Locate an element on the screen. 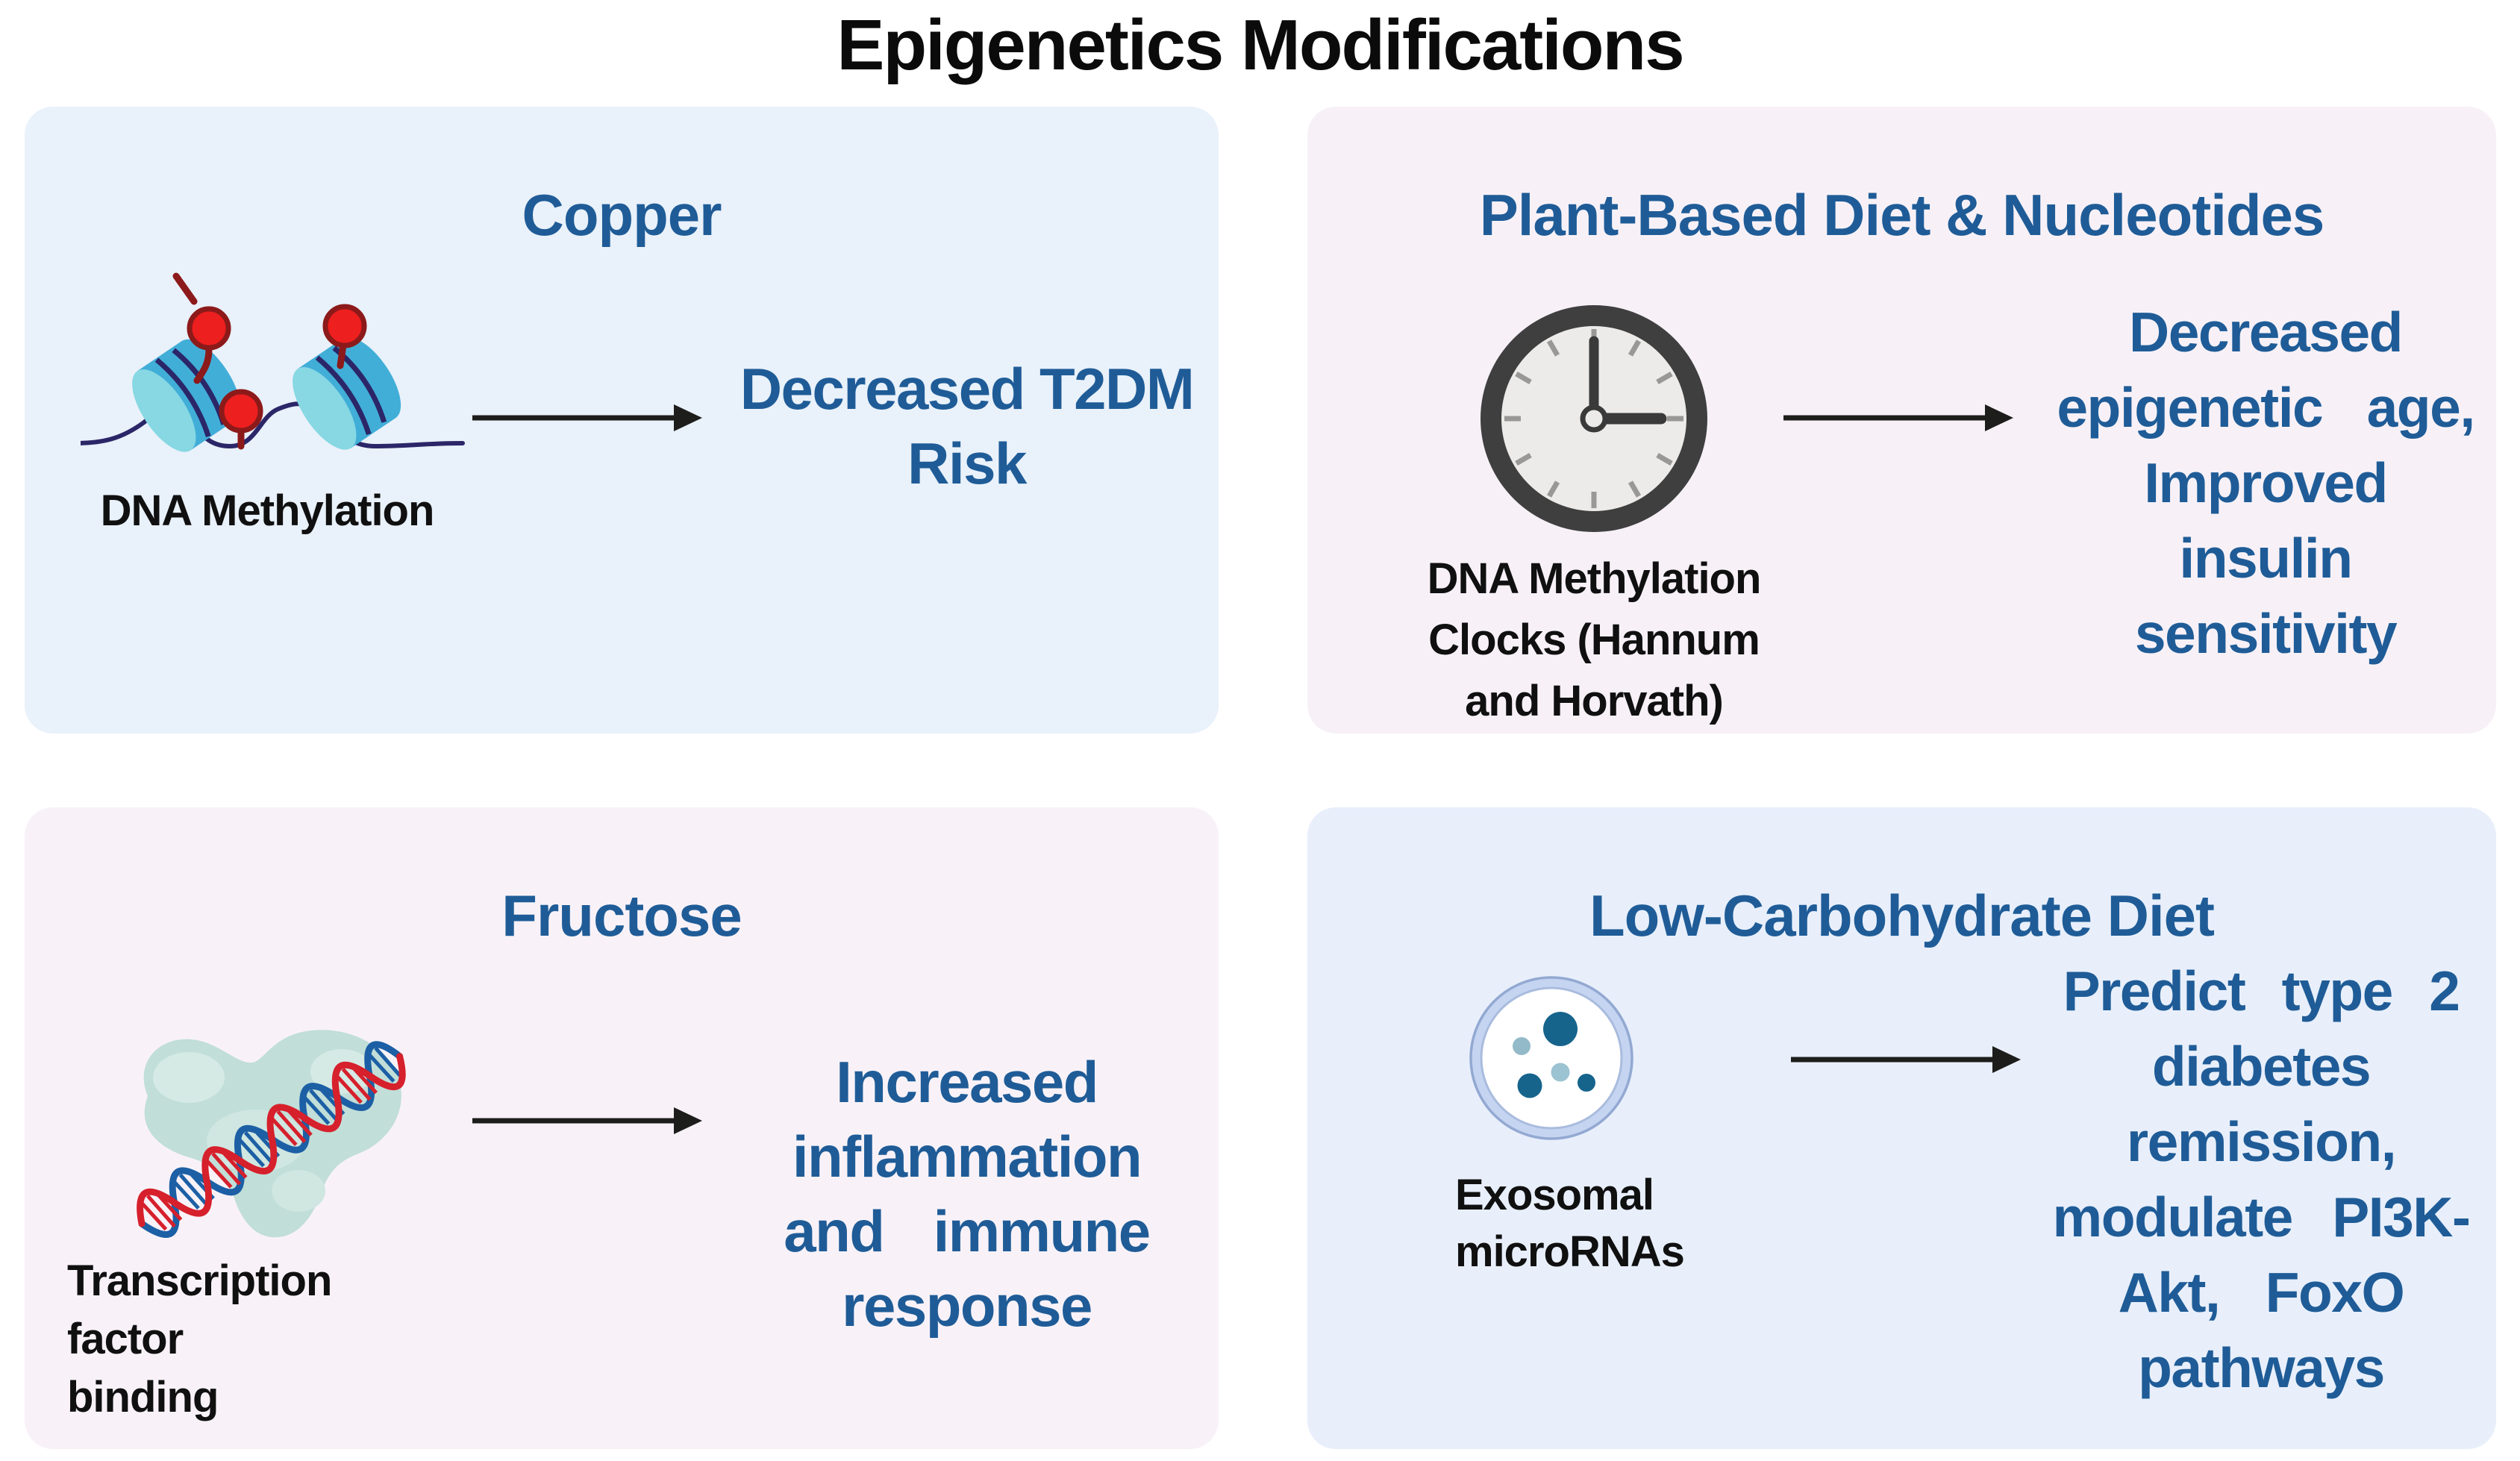 Image resolution: width=2520 pixels, height=1461 pixels. icon-label: DNA Methylation is located at coordinates (267, 511).